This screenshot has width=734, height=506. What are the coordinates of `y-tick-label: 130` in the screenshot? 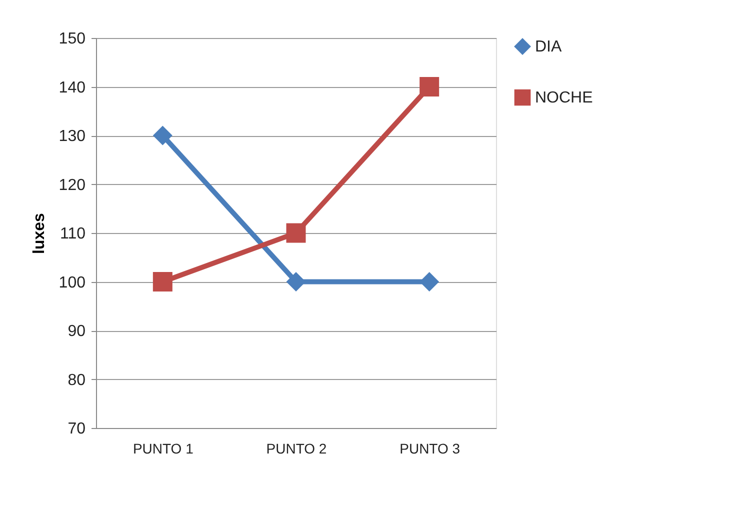 It's located at (72, 136).